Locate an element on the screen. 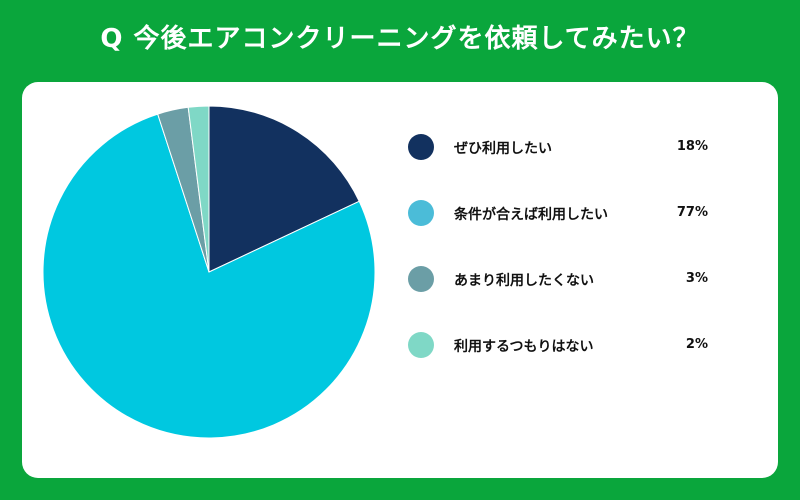 This screenshot has width=800, height=500. legend-value: 77% is located at coordinates (692, 212).